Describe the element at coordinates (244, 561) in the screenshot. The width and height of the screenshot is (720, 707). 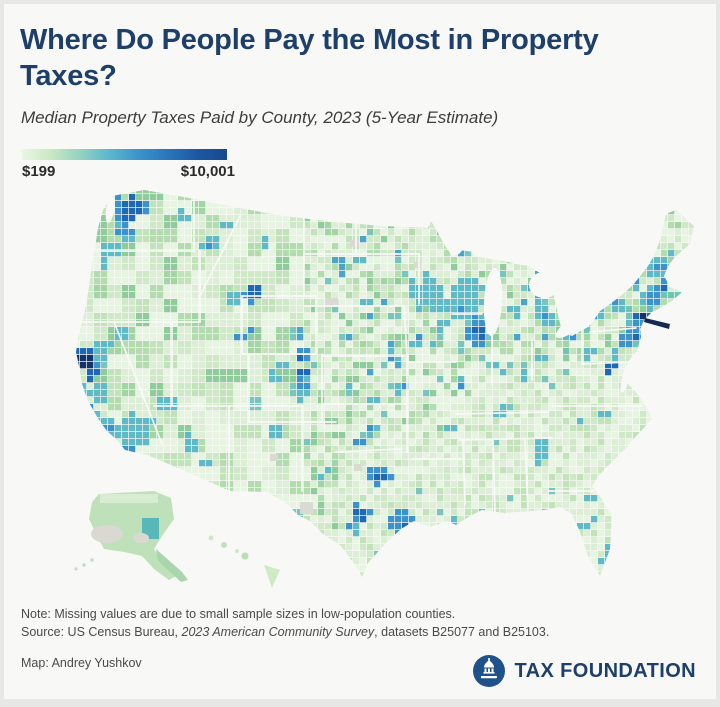
I see `hawaii-inset` at that location.